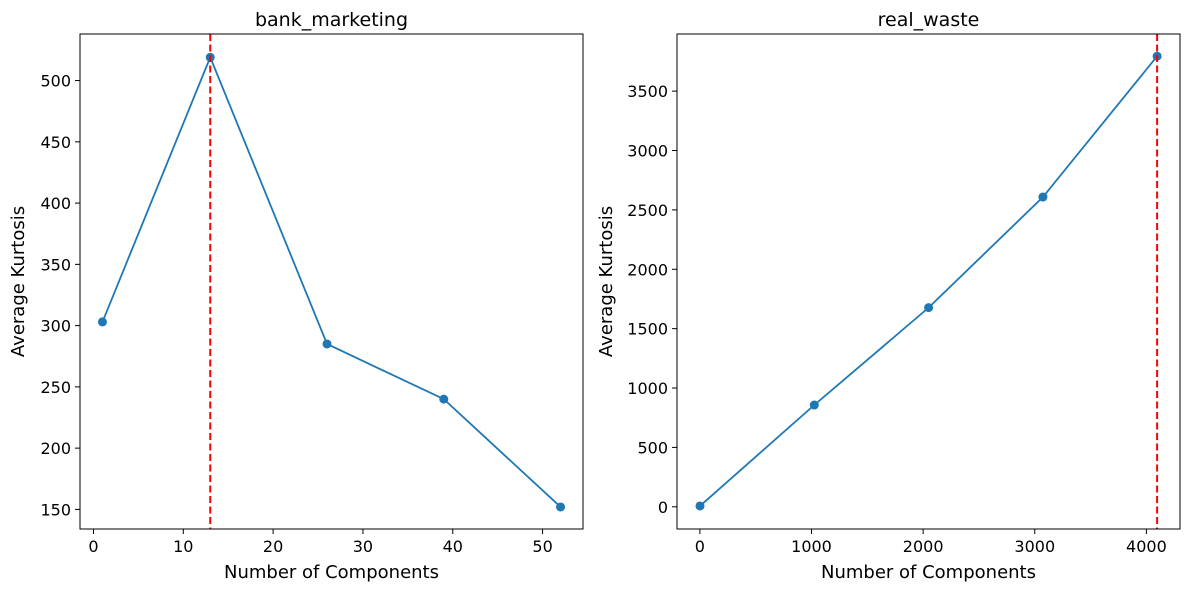 This screenshot has height=590, width=1189. What do you see at coordinates (542, 546) in the screenshot?
I see `x-tick-label: 50` at bounding box center [542, 546].